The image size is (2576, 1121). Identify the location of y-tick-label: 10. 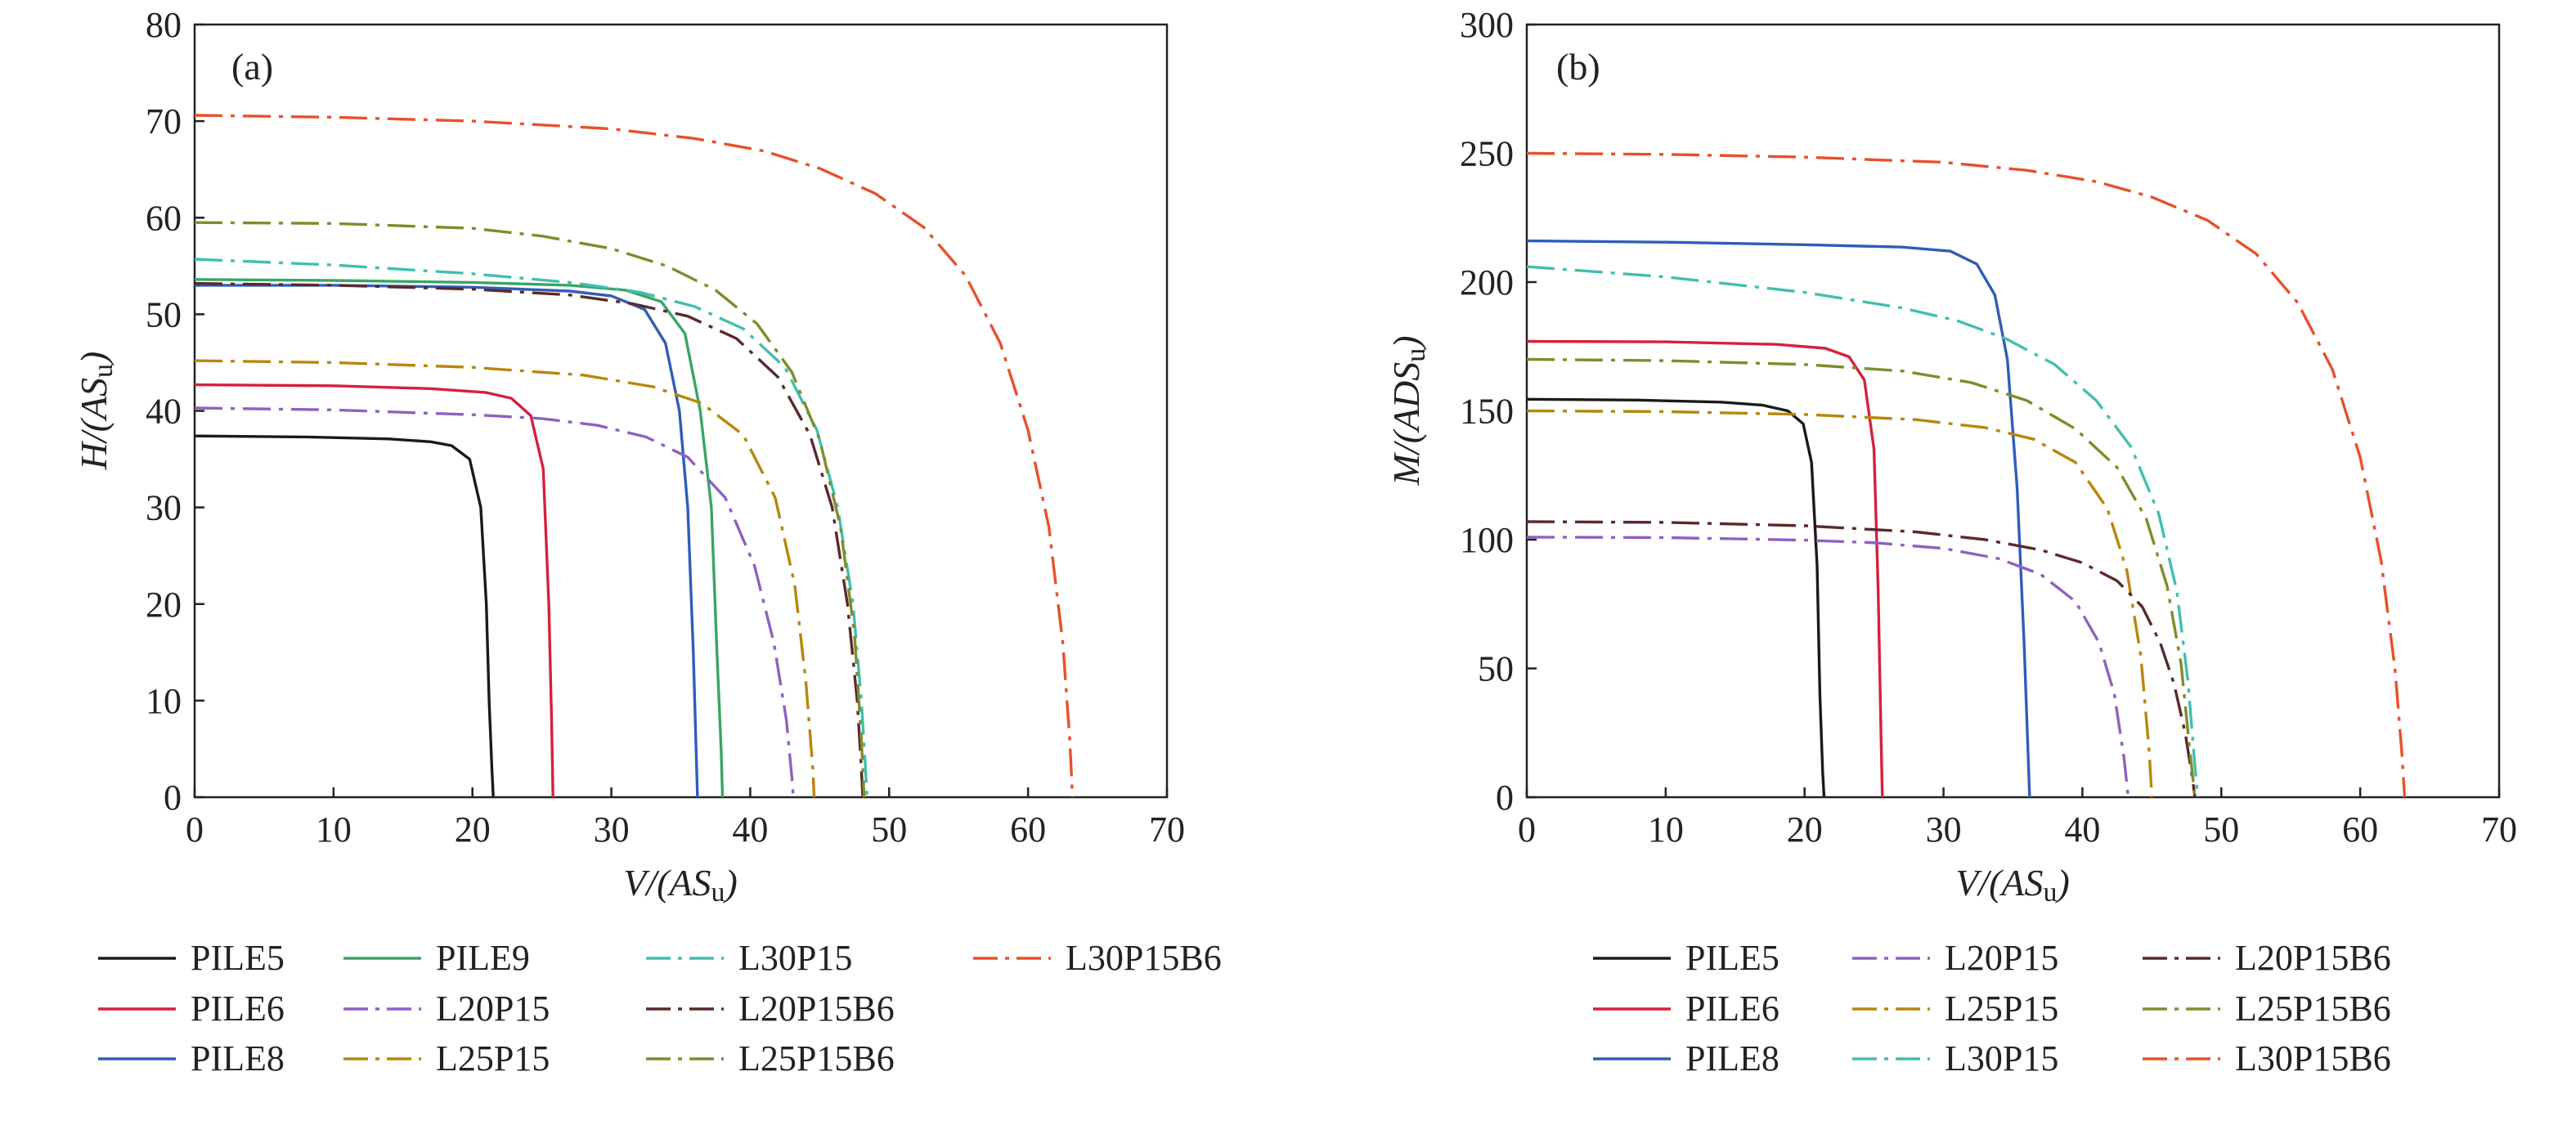
(164, 701).